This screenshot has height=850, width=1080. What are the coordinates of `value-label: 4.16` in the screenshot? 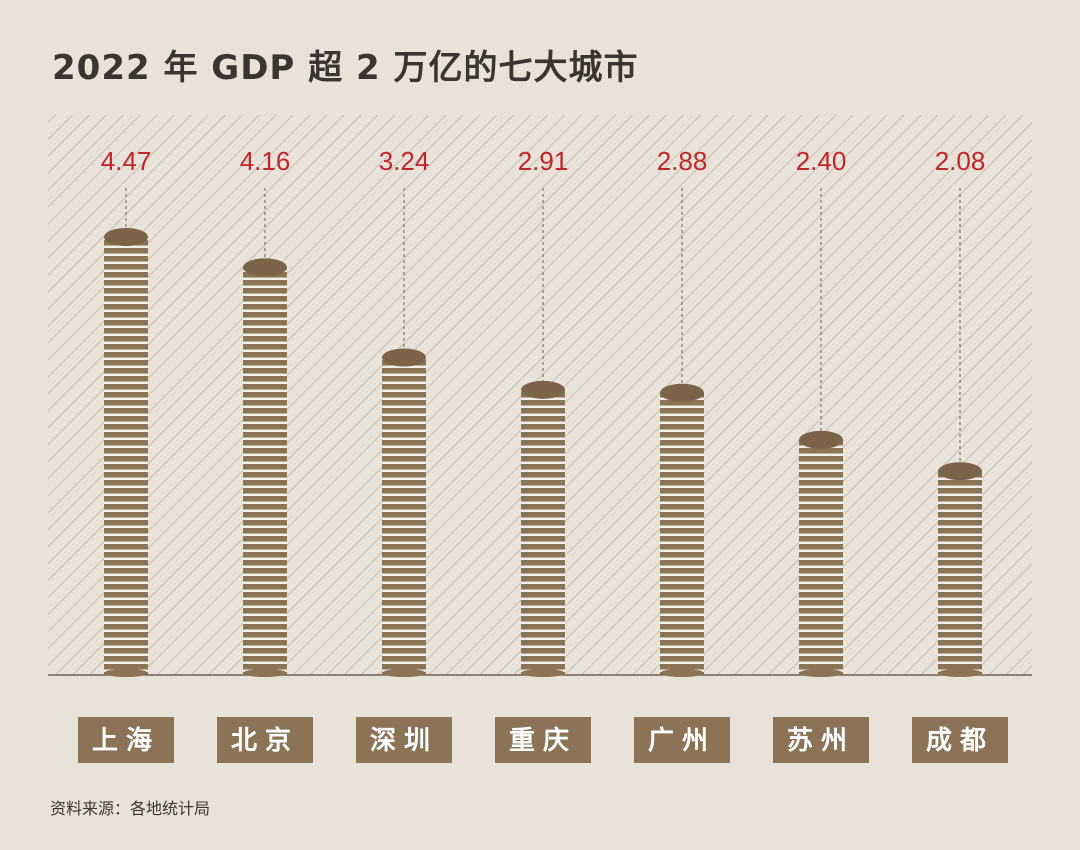 It's located at (265, 161).